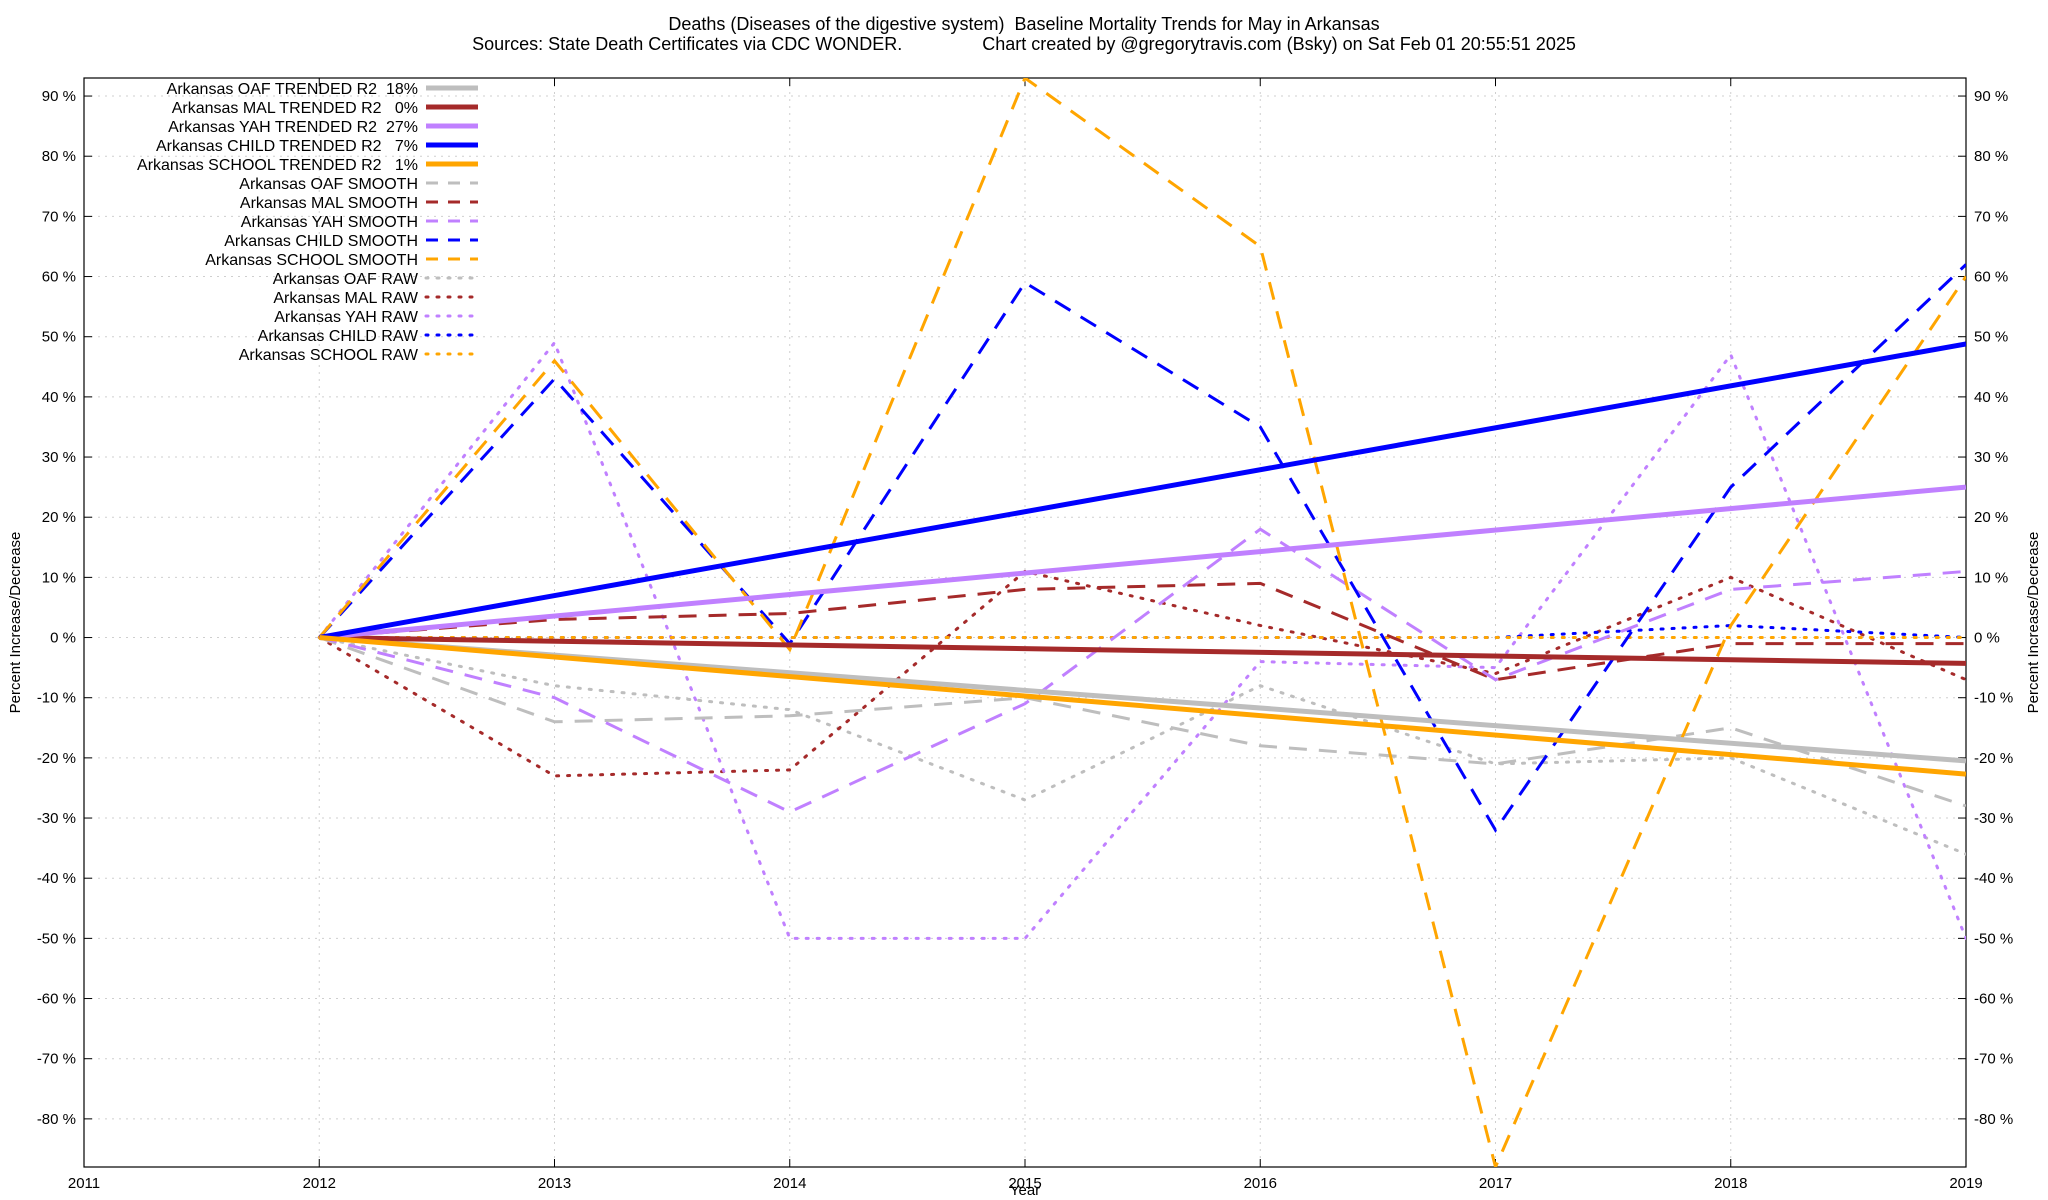 This screenshot has width=2048, height=1200. Describe the element at coordinates (1993, 878) in the screenshot. I see `y-tick-label-right: -40 %` at that location.